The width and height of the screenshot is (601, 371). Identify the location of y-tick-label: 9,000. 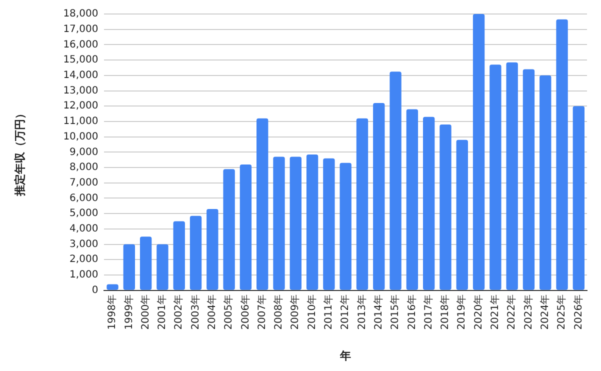
(84, 152).